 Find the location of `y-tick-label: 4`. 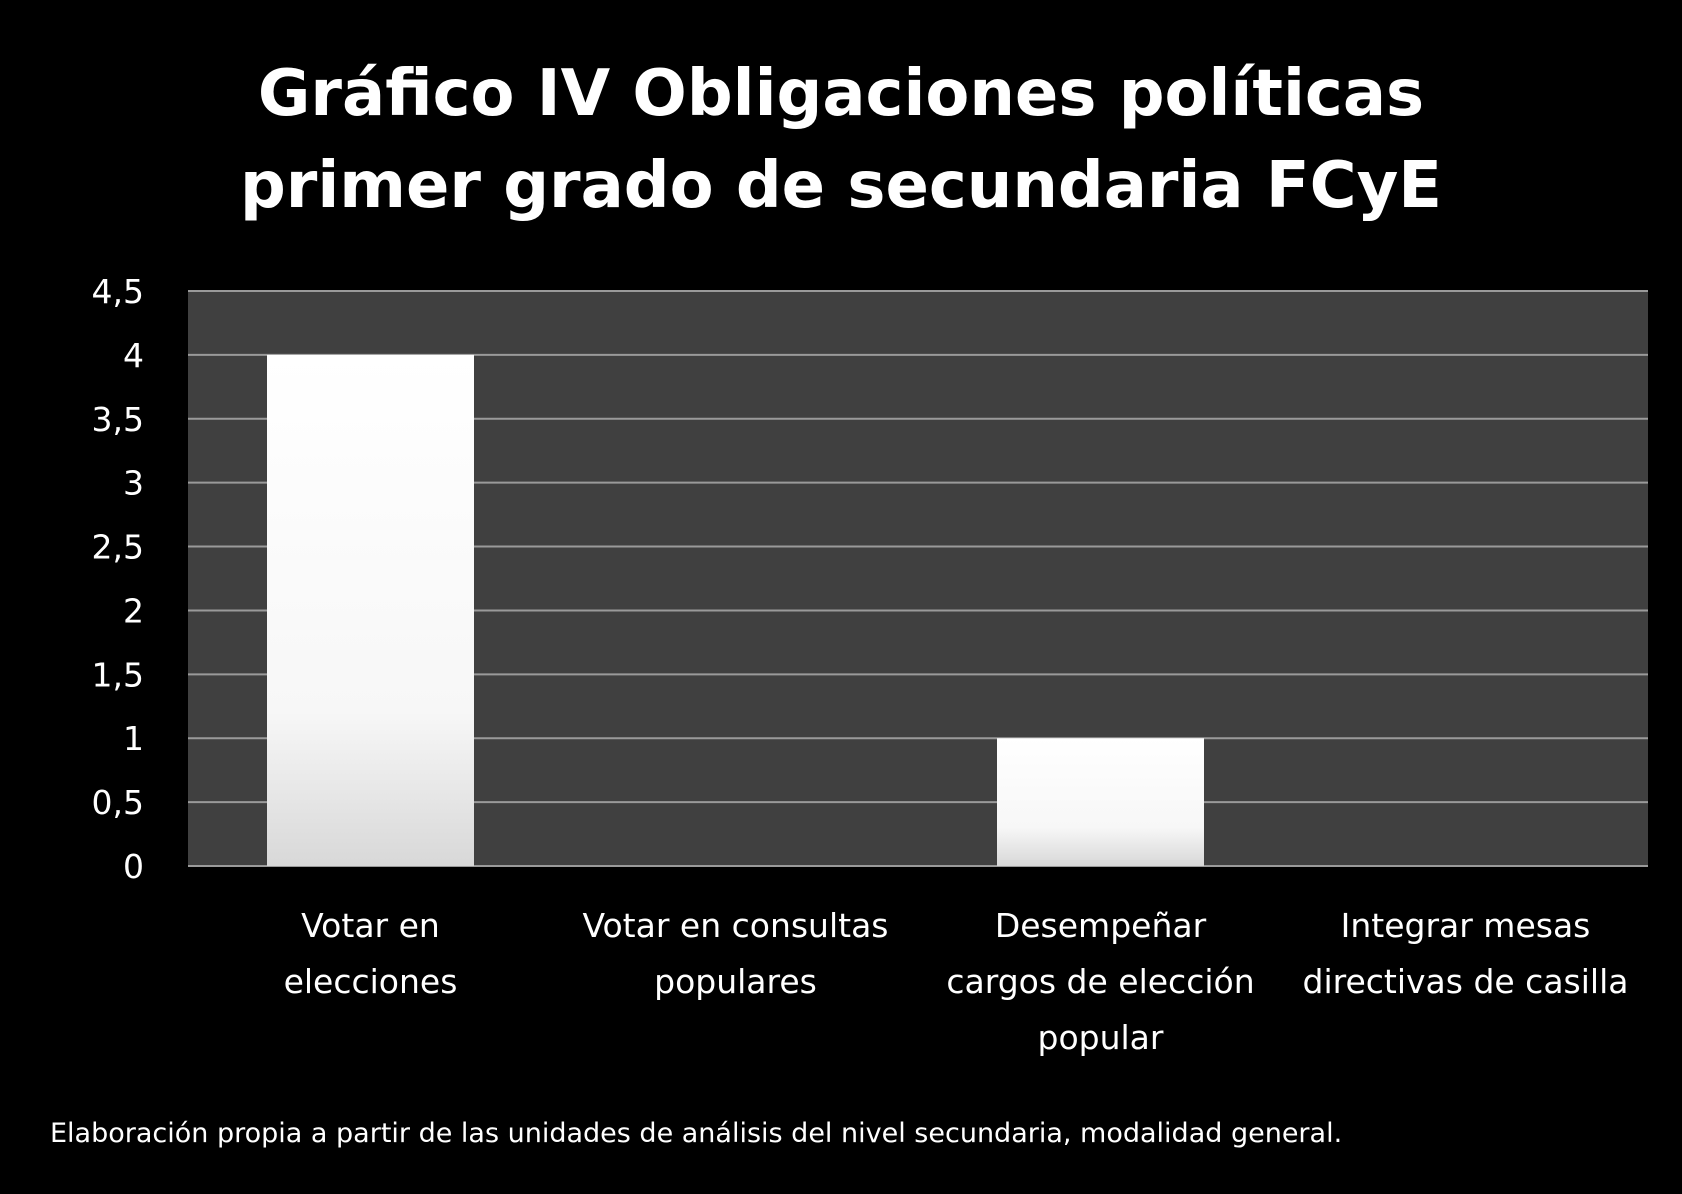

y-tick-label: 4 is located at coordinates (133, 355).